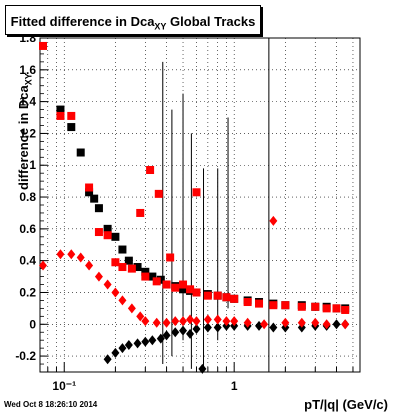  What do you see at coordinates (51, 404) in the screenshot?
I see `footer-timestamp: Wed Oct 8 18:26:10 2014` at bounding box center [51, 404].